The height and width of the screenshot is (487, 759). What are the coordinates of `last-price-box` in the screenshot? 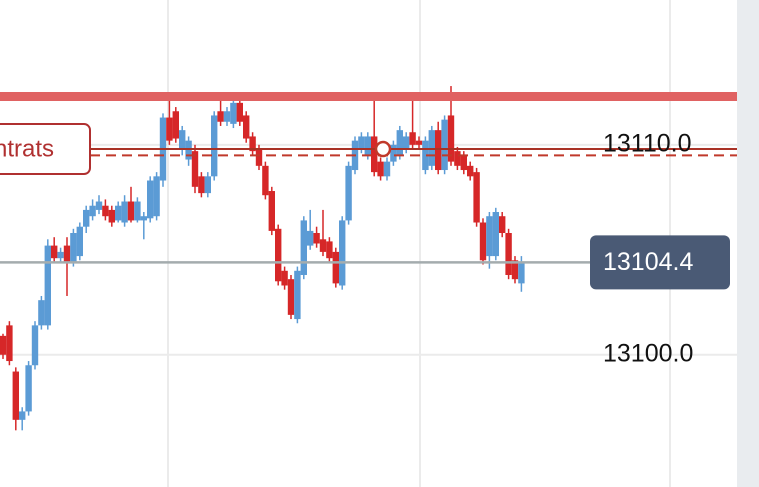 It's located at (660, 262).